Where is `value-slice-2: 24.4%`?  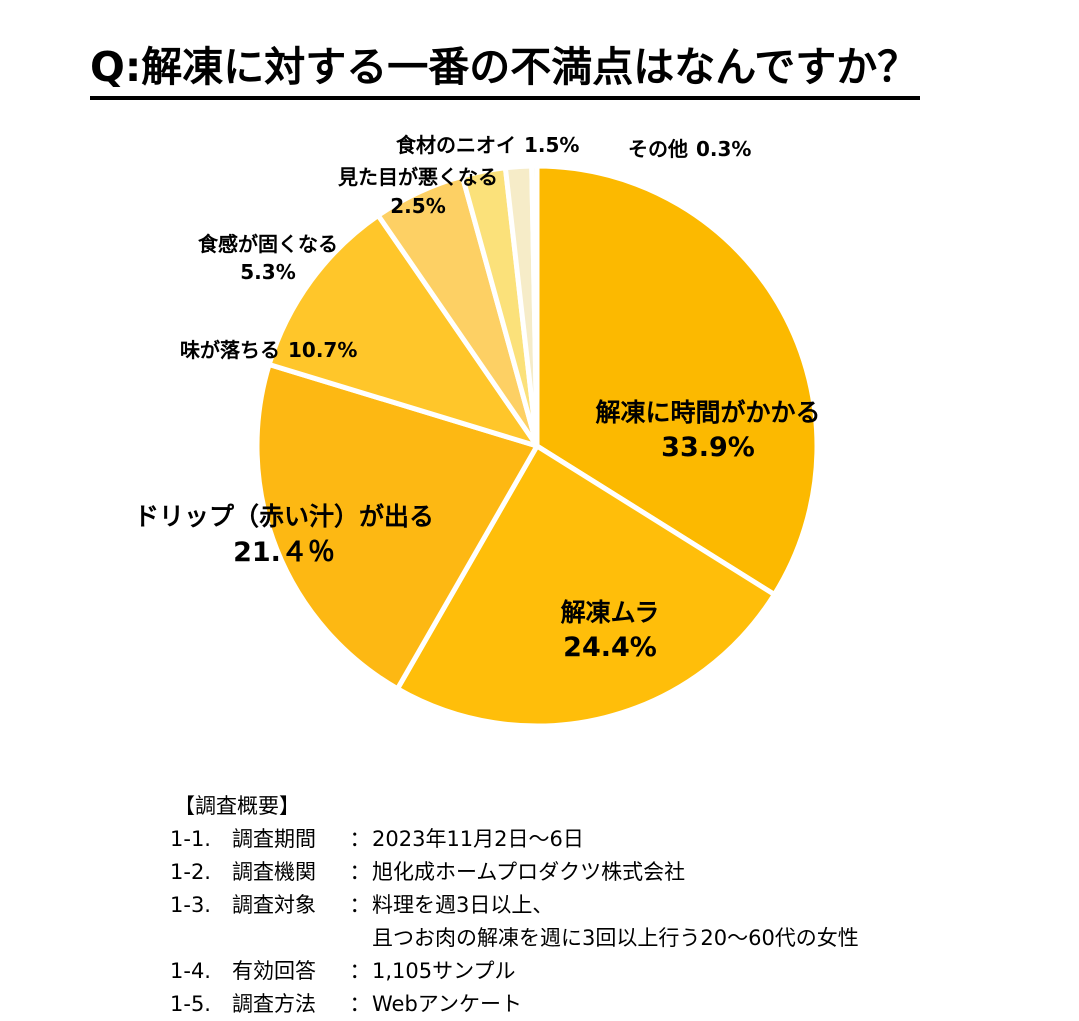
value-slice-2: 24.4% is located at coordinates (610, 647).